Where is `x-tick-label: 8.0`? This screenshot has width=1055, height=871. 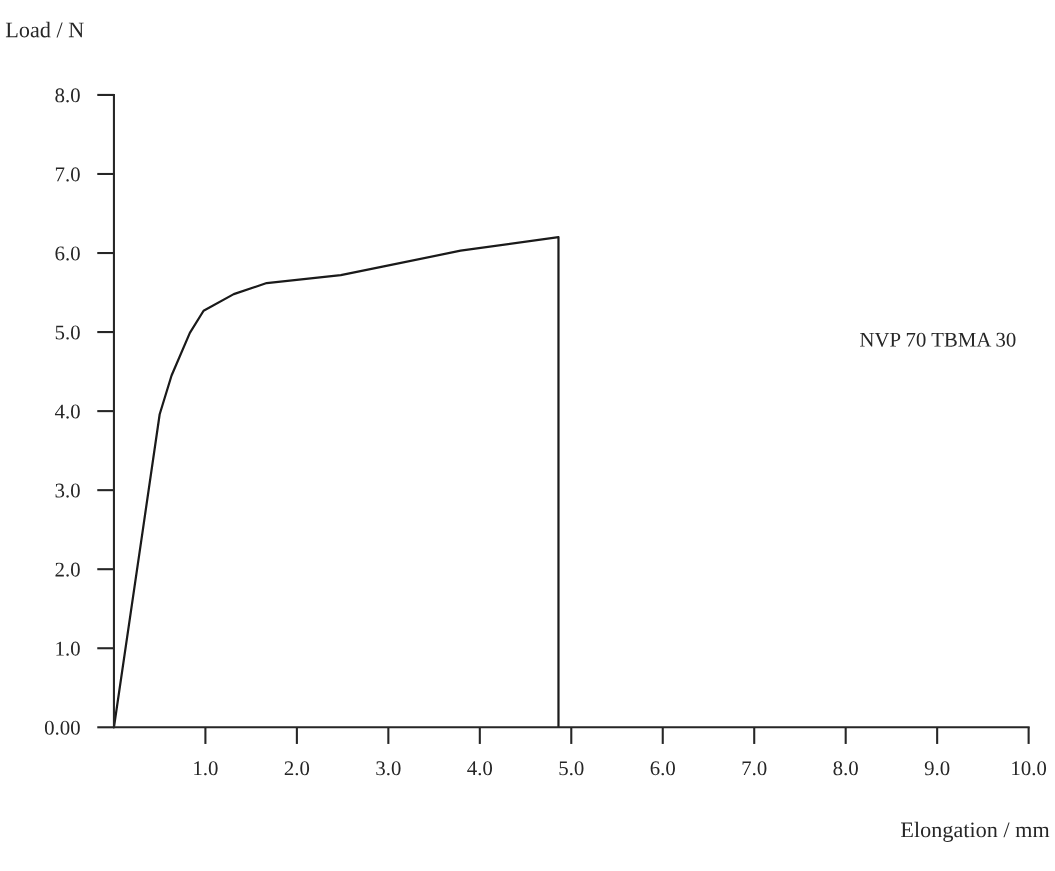
x-tick-label: 8.0 is located at coordinates (845, 768).